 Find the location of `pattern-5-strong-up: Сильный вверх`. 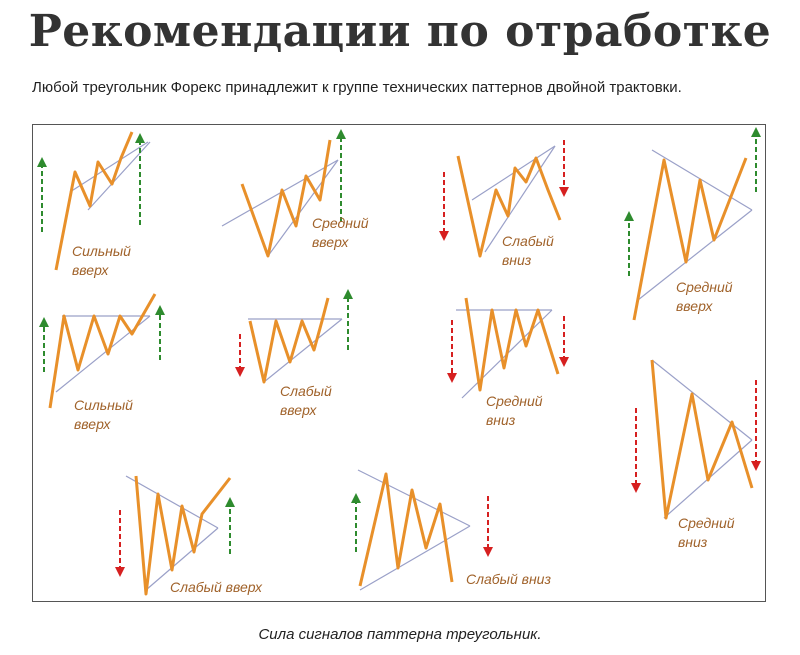

pattern-5-strong-up: Сильный вверх is located at coordinates (102, 362).